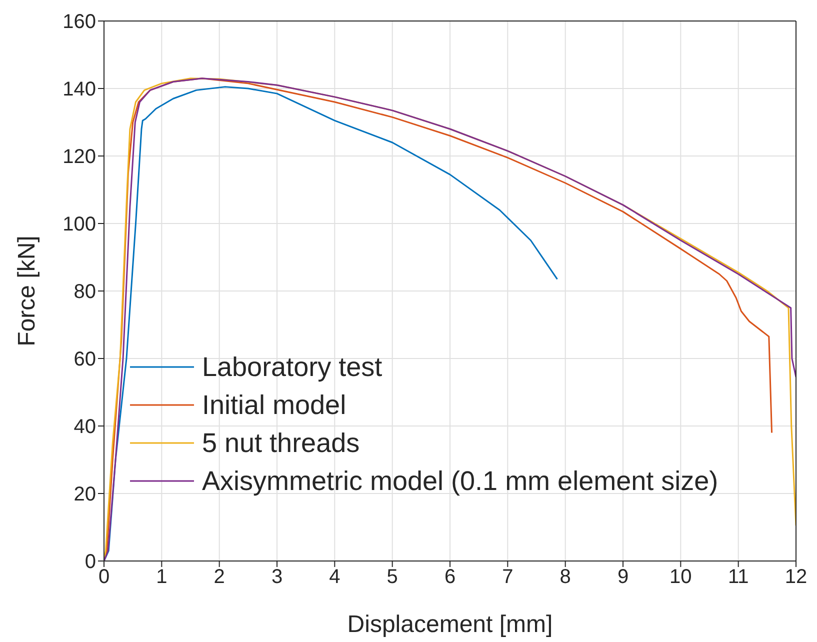 The width and height of the screenshot is (817, 642). What do you see at coordinates (162, 577) in the screenshot?
I see `x-tick-label: 1` at bounding box center [162, 577].